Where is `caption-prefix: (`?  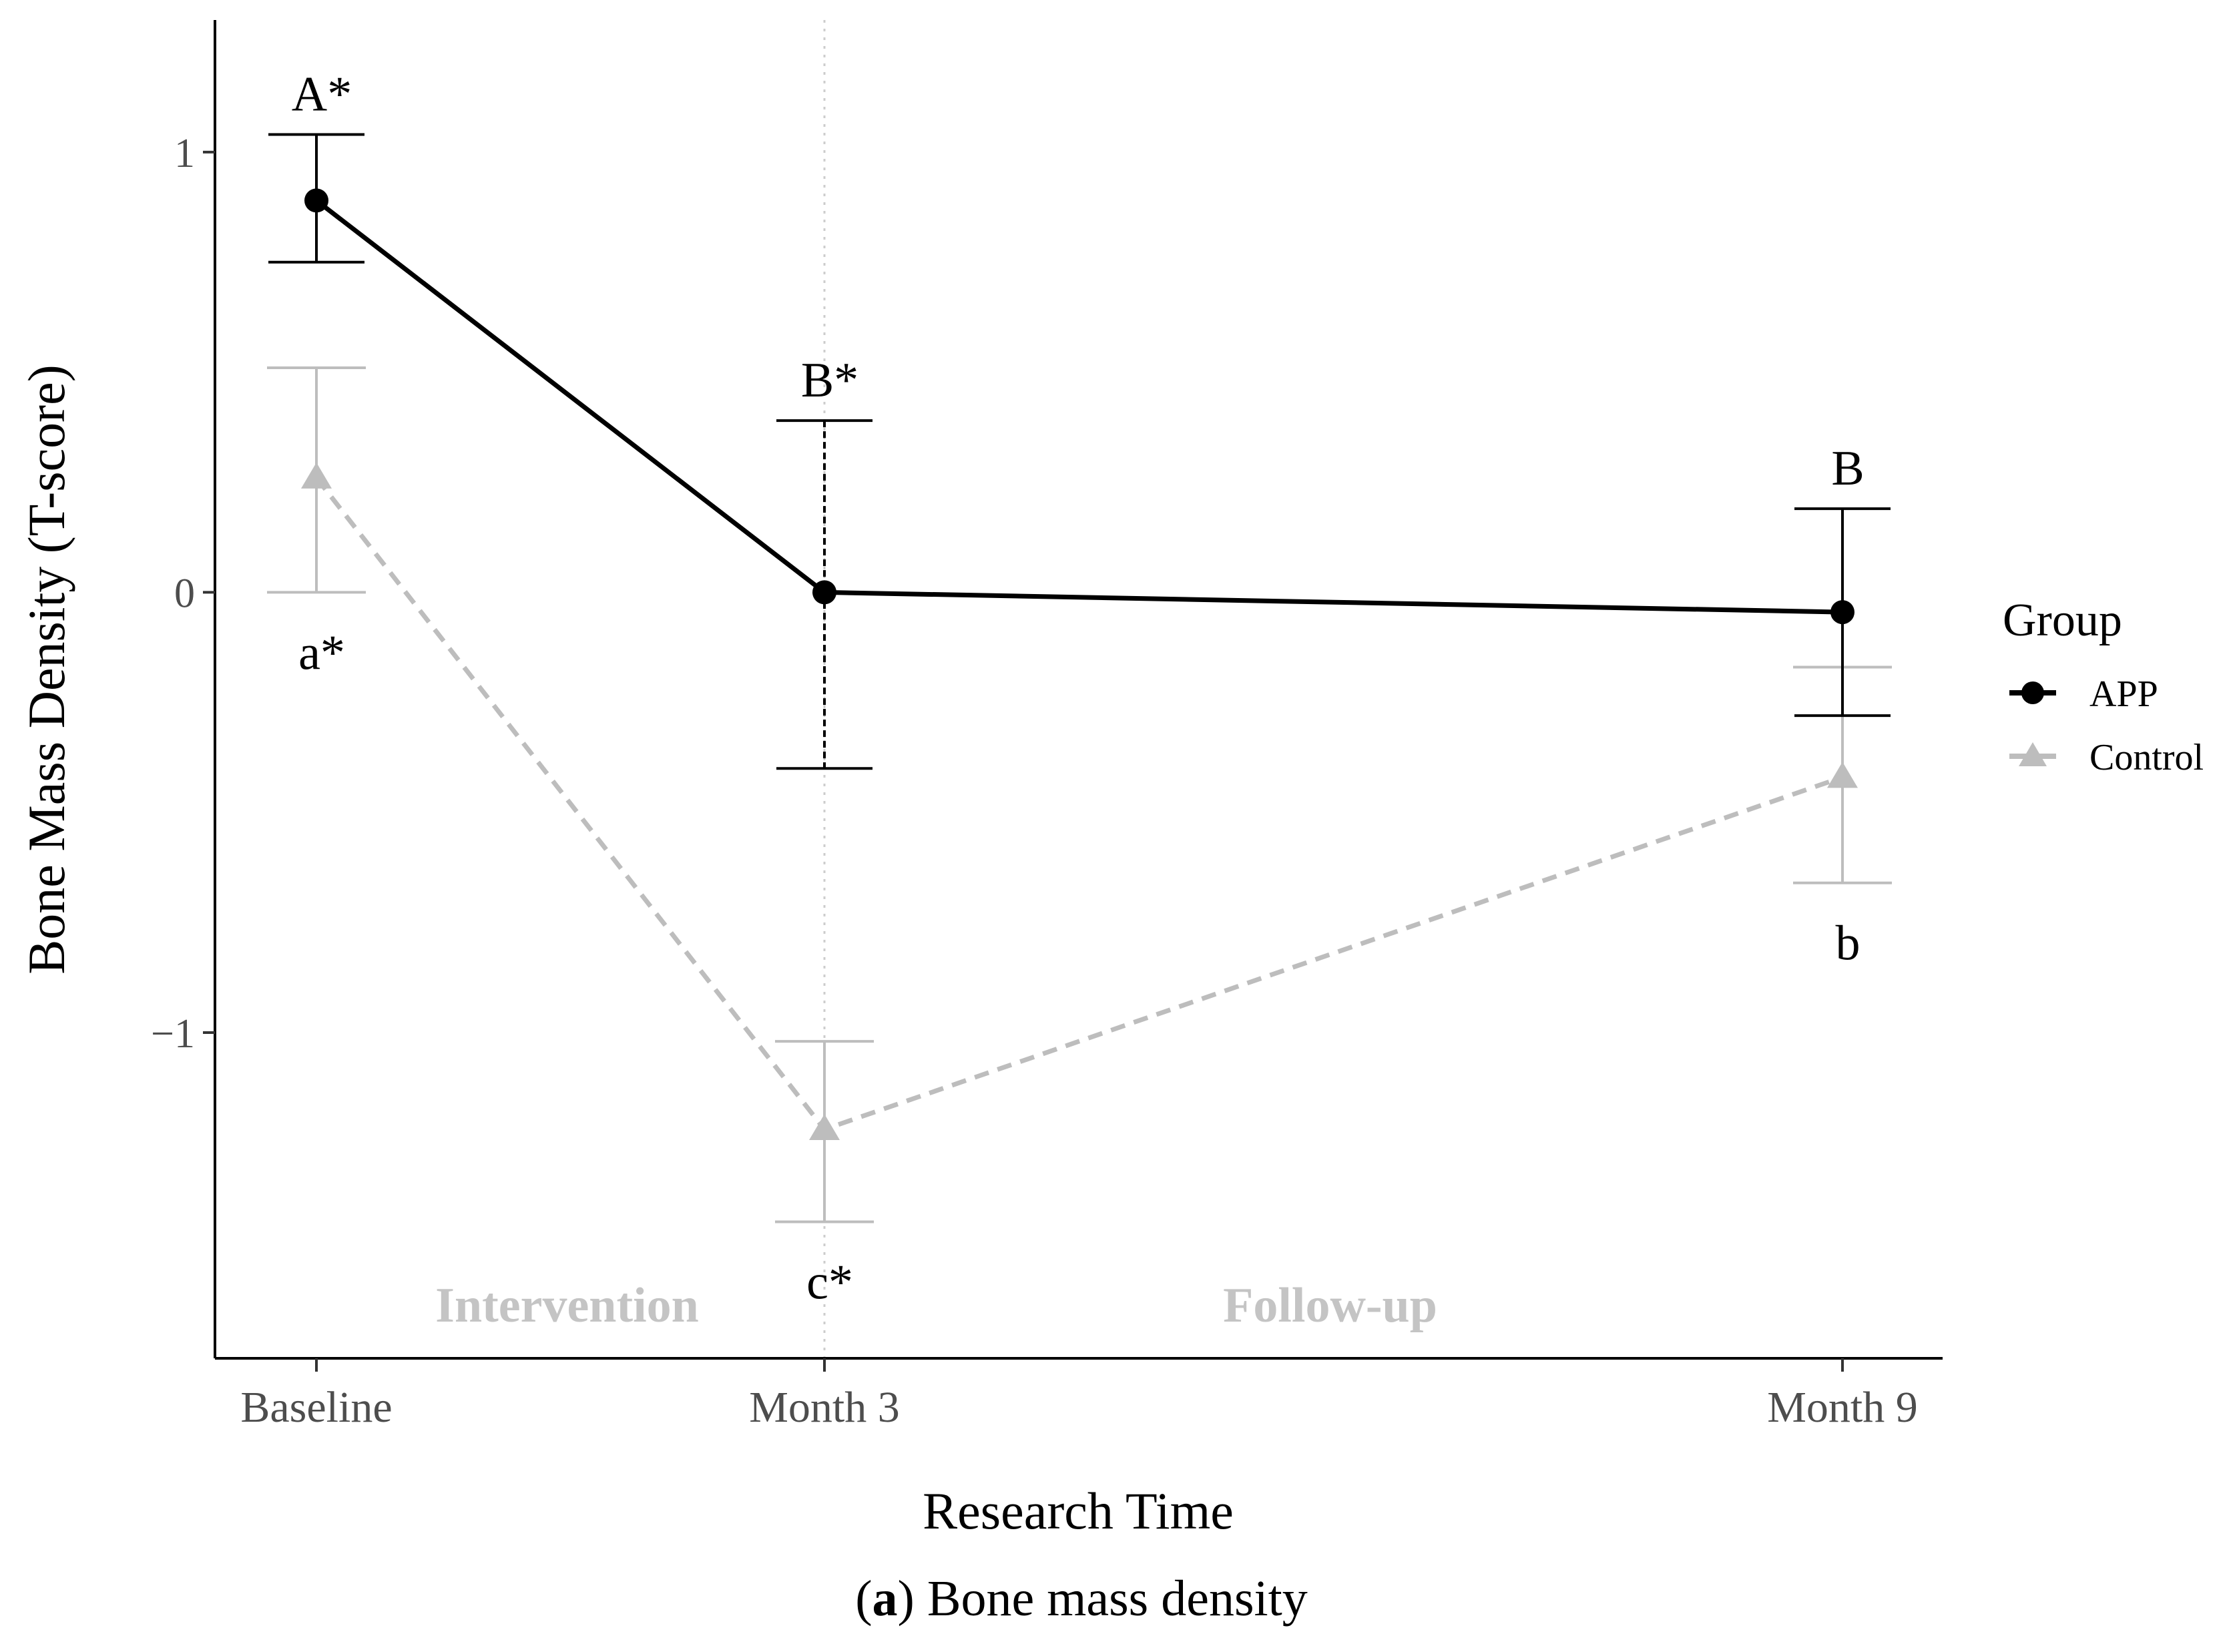 caption-prefix: ( is located at coordinates (864, 1599).